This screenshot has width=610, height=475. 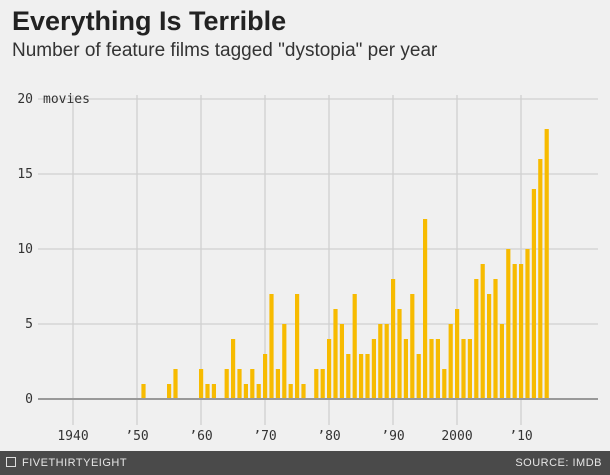 What do you see at coordinates (25, 99) in the screenshot?
I see `y-tick-label: 20` at bounding box center [25, 99].